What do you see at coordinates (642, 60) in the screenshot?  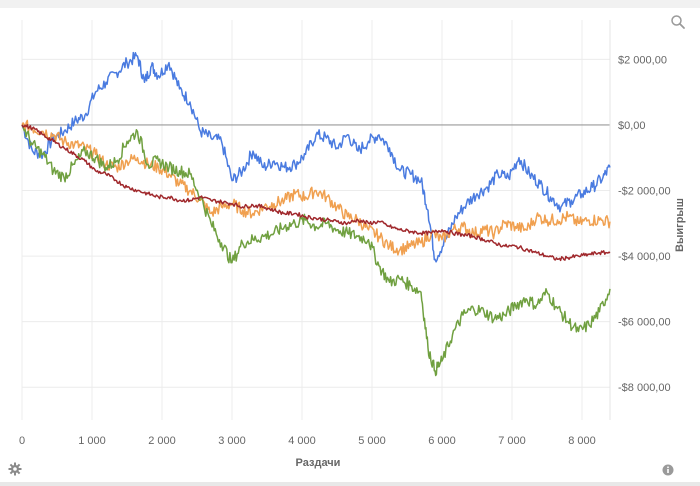 I see `y-tick-label: $2 000,00` at bounding box center [642, 60].